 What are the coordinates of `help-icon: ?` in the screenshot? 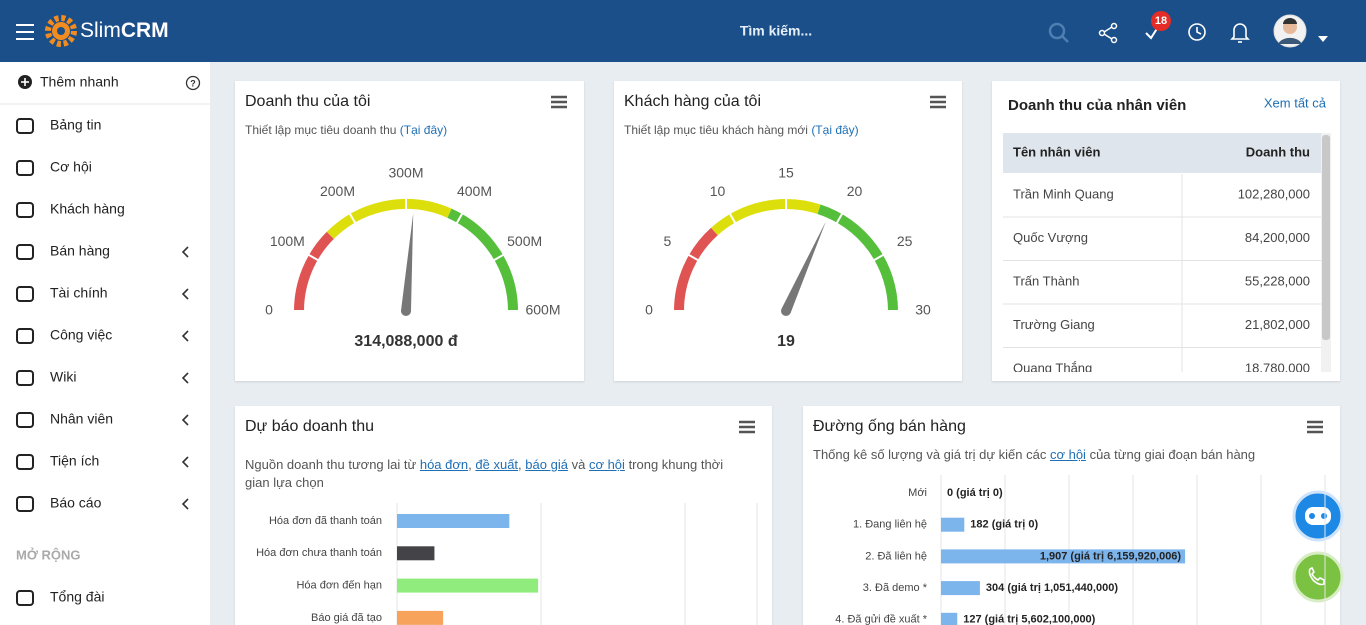 It's located at (193, 83).